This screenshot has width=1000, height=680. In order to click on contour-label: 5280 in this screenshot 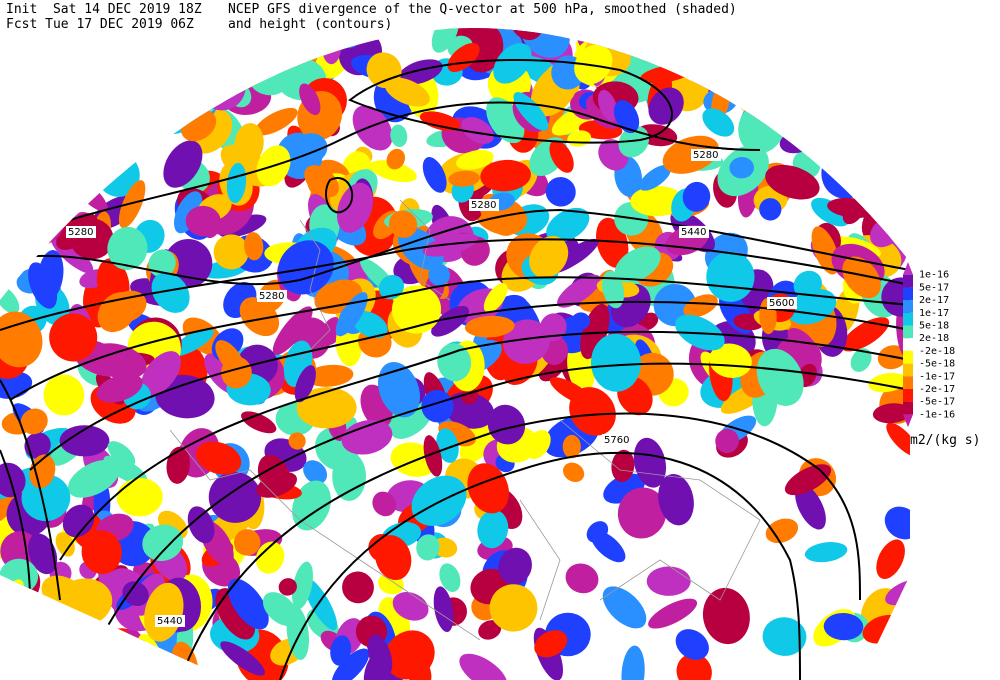, I will do `click(271, 296)`.